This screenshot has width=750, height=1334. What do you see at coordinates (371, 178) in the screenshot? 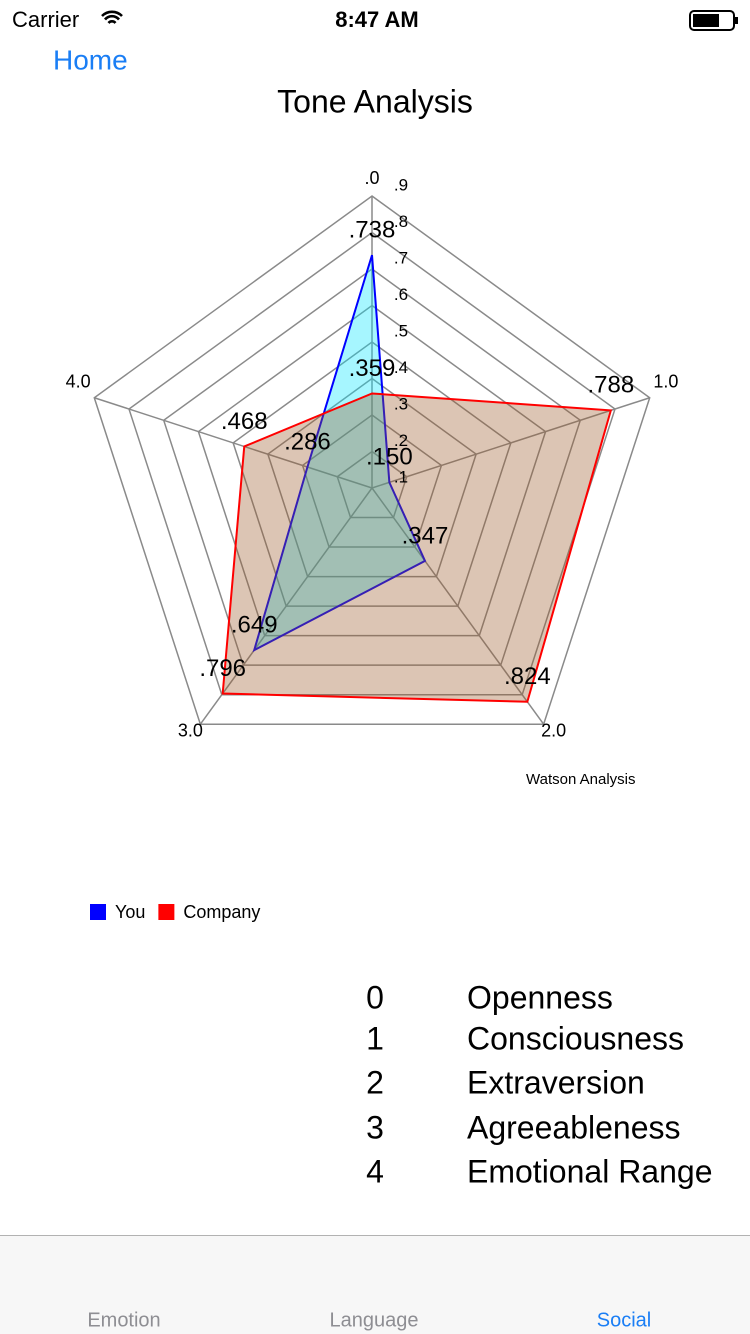
I see `axis-label: .0` at bounding box center [371, 178].